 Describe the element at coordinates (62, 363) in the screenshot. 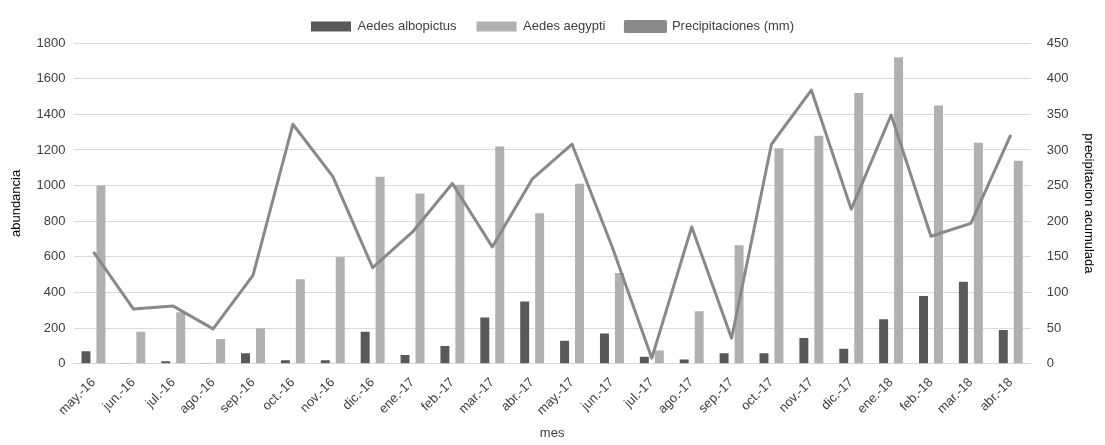

I see `y-tick-label: 0` at that location.